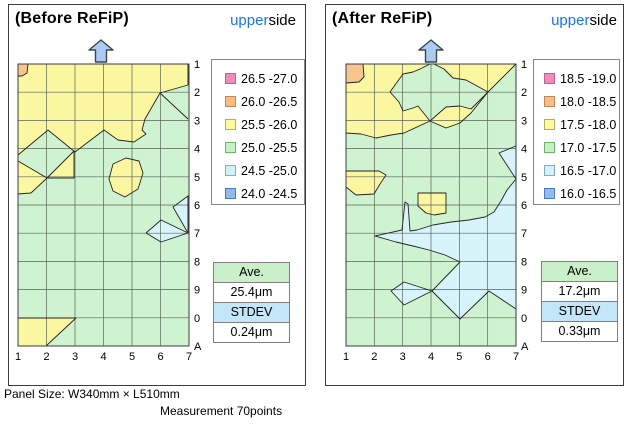 This screenshot has width=630, height=425. What do you see at coordinates (579, 331) in the screenshot?
I see `stats-stdev-value: 0.33μm` at bounding box center [579, 331].